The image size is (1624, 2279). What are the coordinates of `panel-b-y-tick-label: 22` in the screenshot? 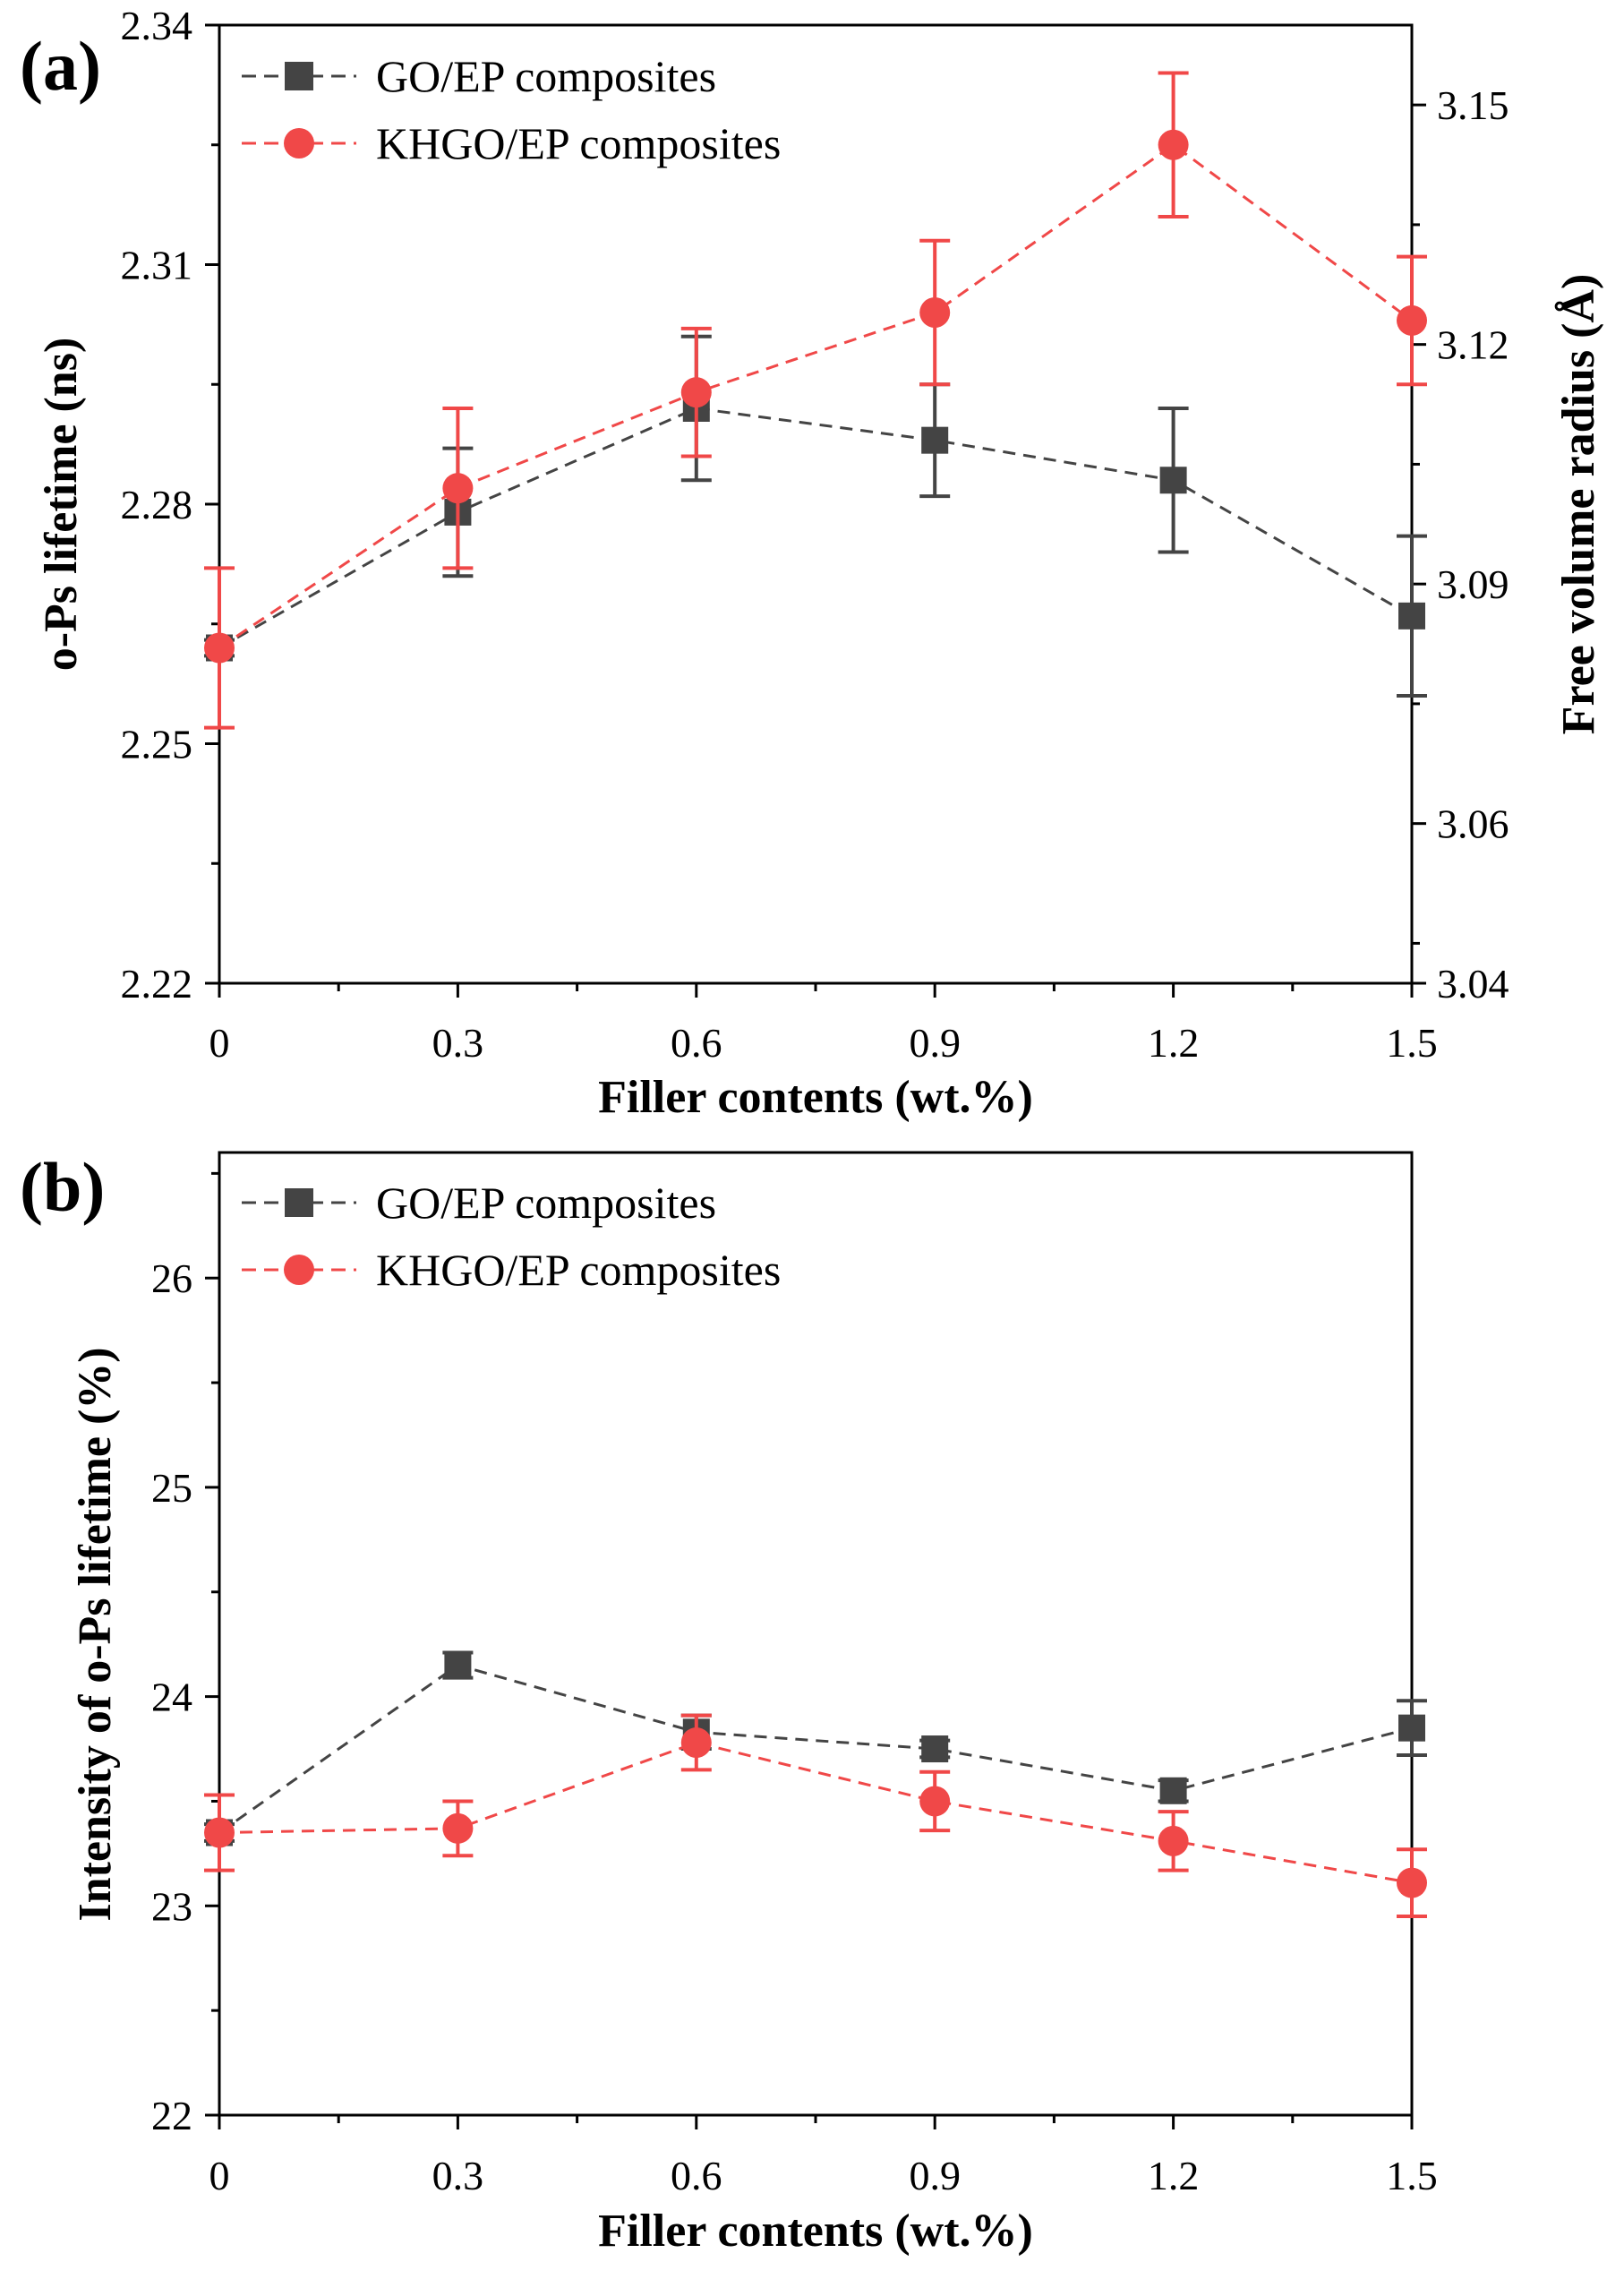 It's located at (171, 2115).